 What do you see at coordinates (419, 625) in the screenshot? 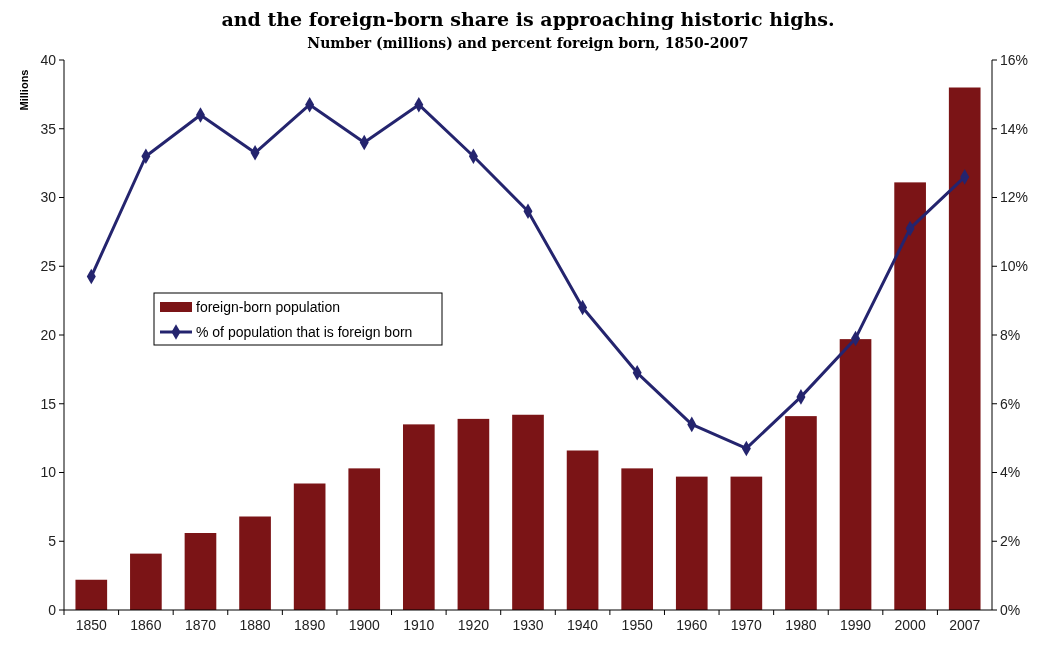
I see `x-tick-label: 1910` at bounding box center [419, 625].